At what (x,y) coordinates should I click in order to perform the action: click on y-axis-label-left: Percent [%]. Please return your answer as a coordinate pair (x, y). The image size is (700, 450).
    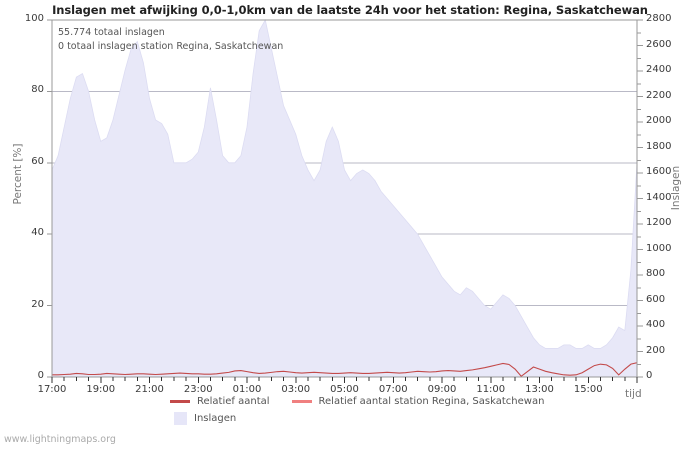
    Looking at the image, I should click on (18, 174).